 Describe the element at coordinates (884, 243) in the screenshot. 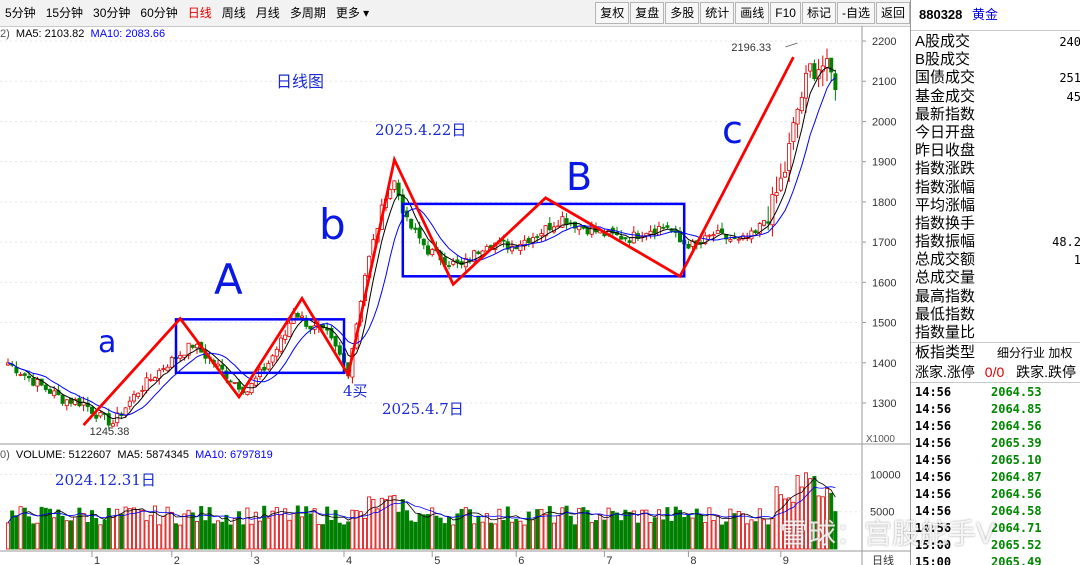

I see `price-tick-label: 1700` at that location.